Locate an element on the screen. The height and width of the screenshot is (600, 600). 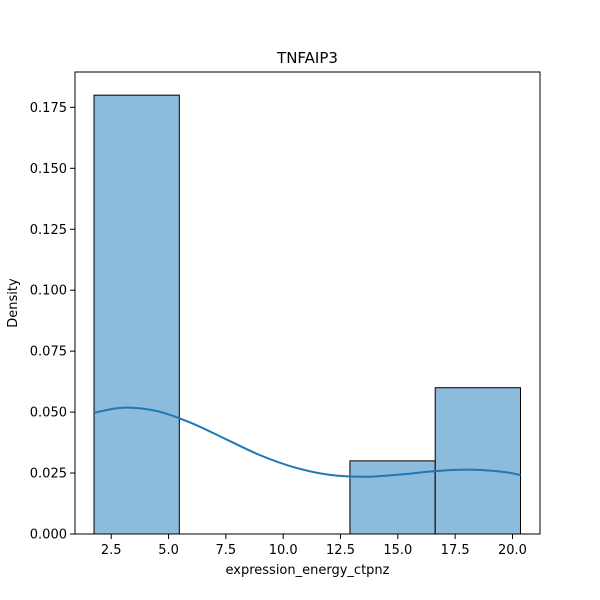
x-axis-label: expression_energy_ctpnz is located at coordinates (308, 570).